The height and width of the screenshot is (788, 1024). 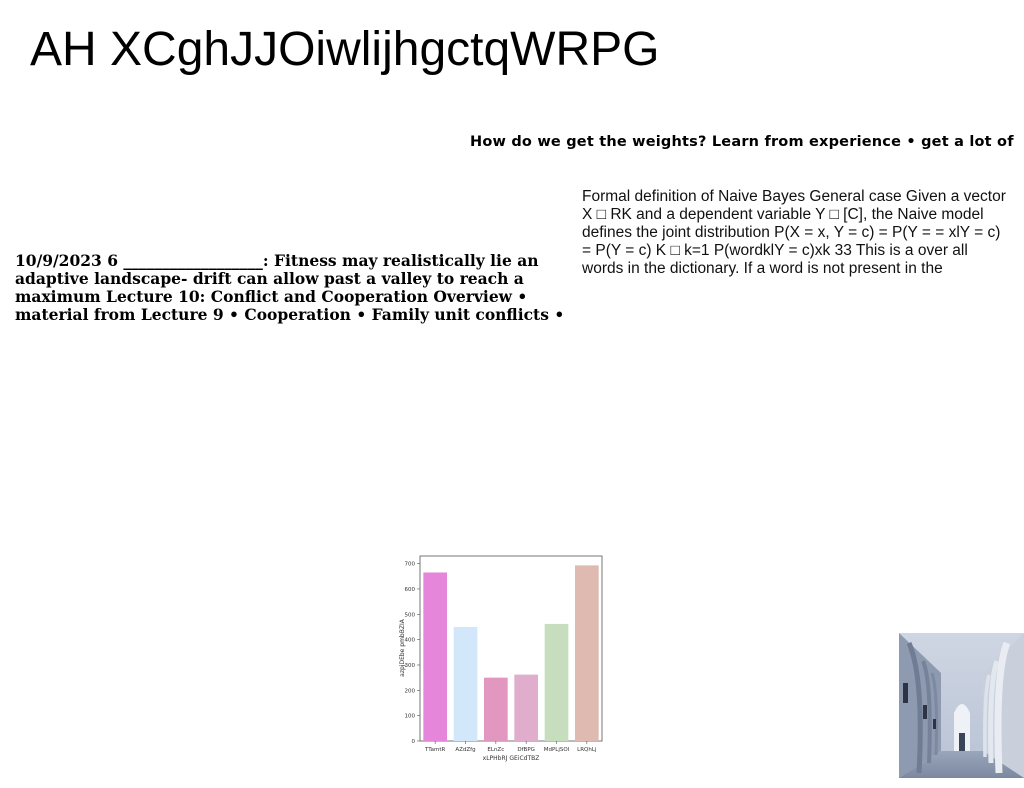 I want to click on y-tick-label: 0, so click(x=414, y=742).